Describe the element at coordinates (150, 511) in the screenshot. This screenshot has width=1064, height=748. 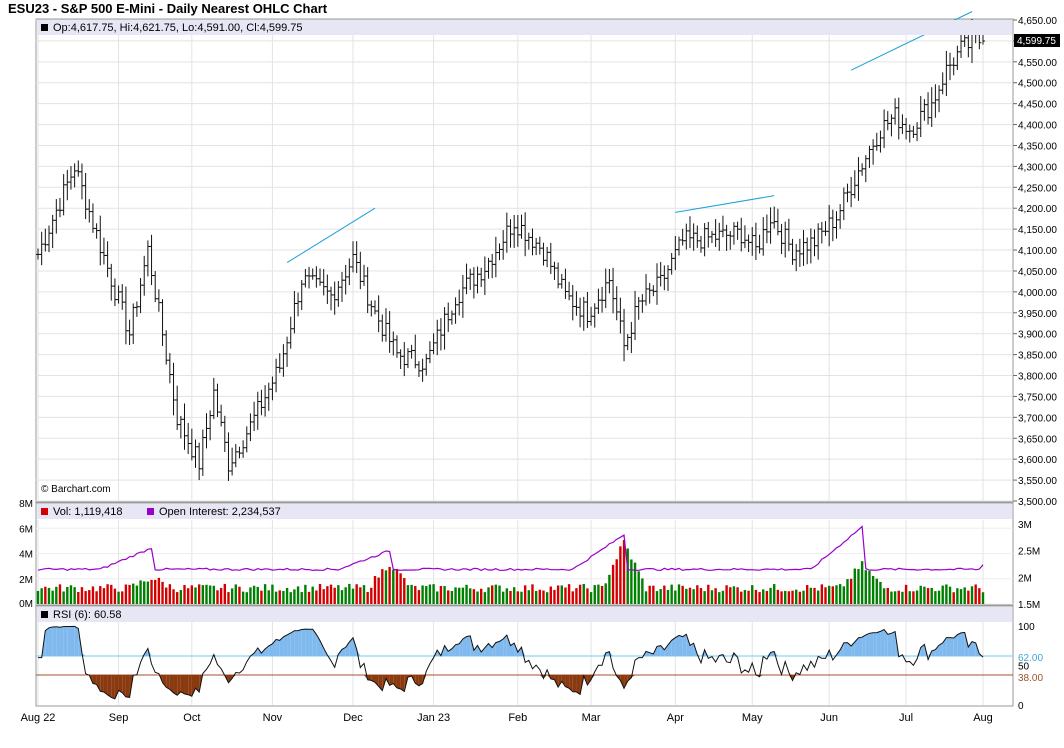
I see `oi-legend-swatch` at that location.